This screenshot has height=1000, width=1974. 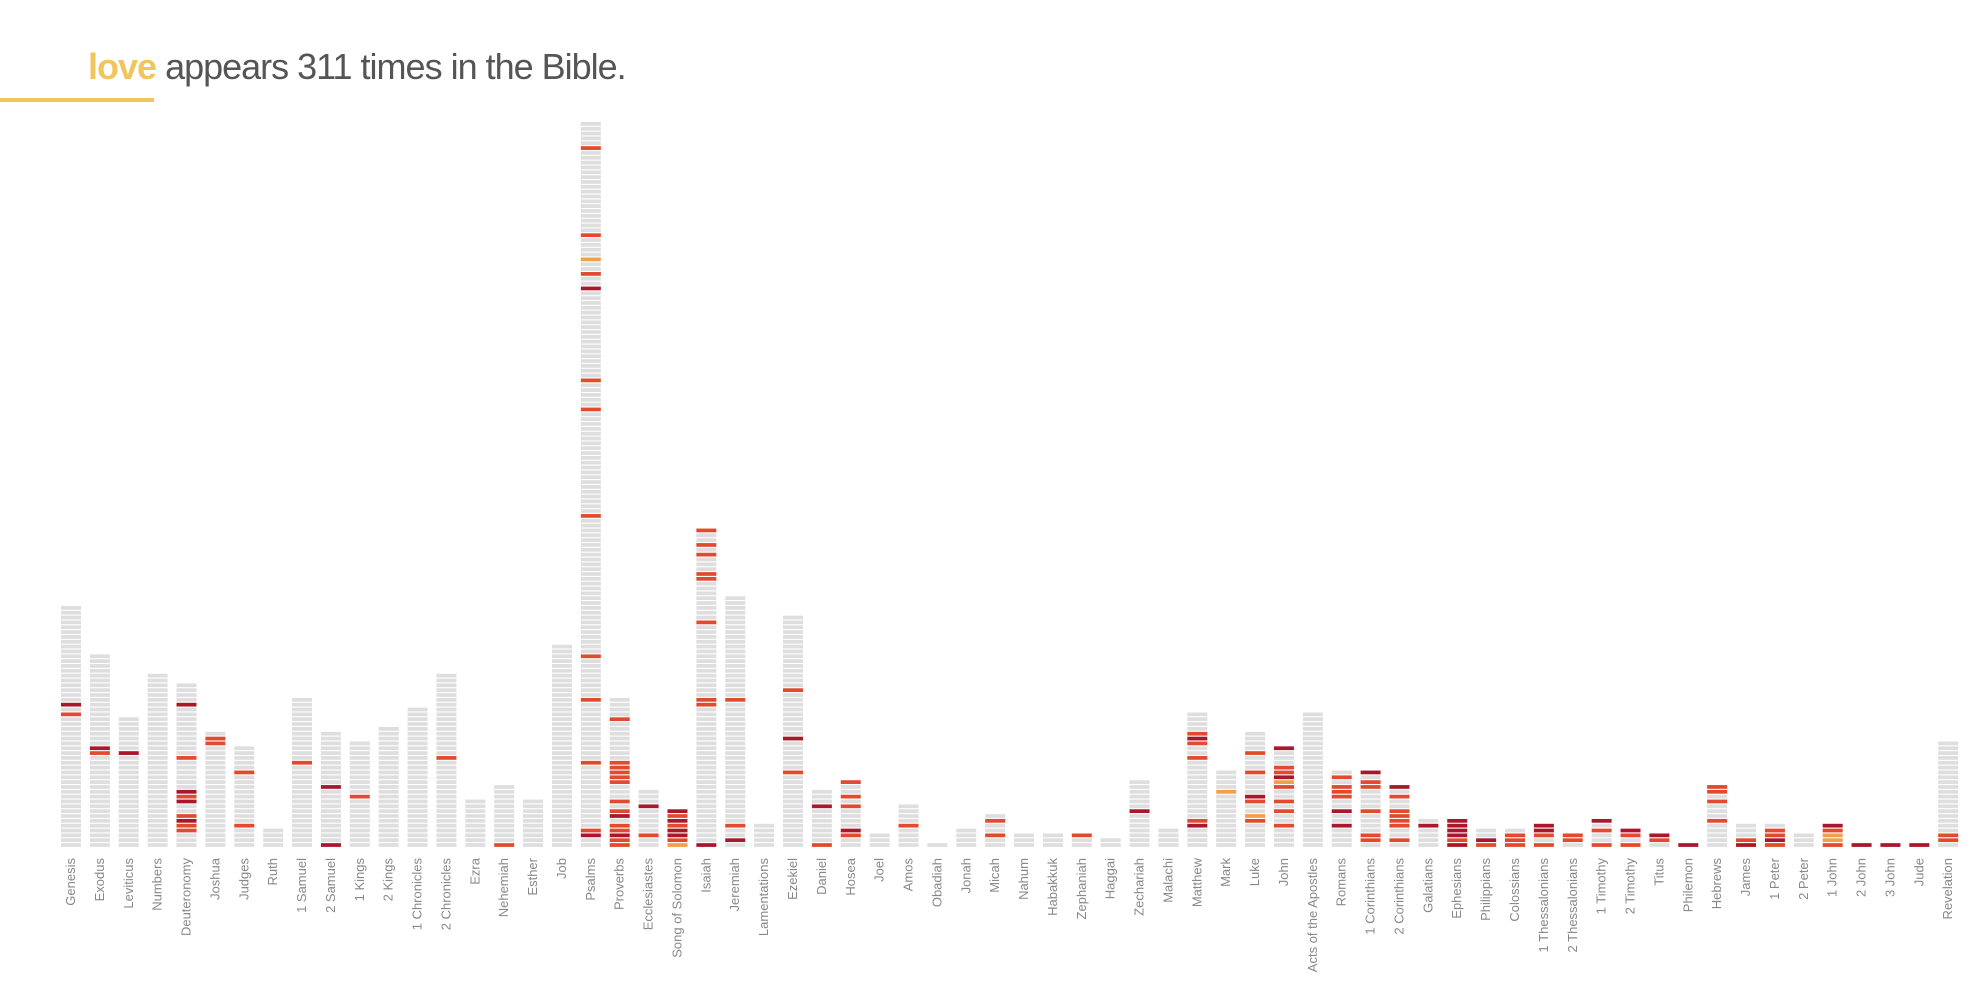 What do you see at coordinates (1572, 905) in the screenshot?
I see `book-label: 2 Thessalonians` at bounding box center [1572, 905].